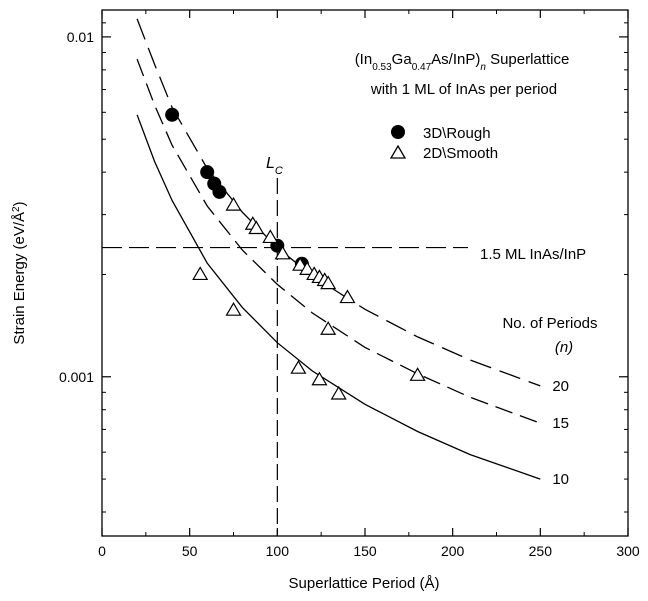  What do you see at coordinates (628, 551) in the screenshot?
I see `x-tick-label: 300` at bounding box center [628, 551].